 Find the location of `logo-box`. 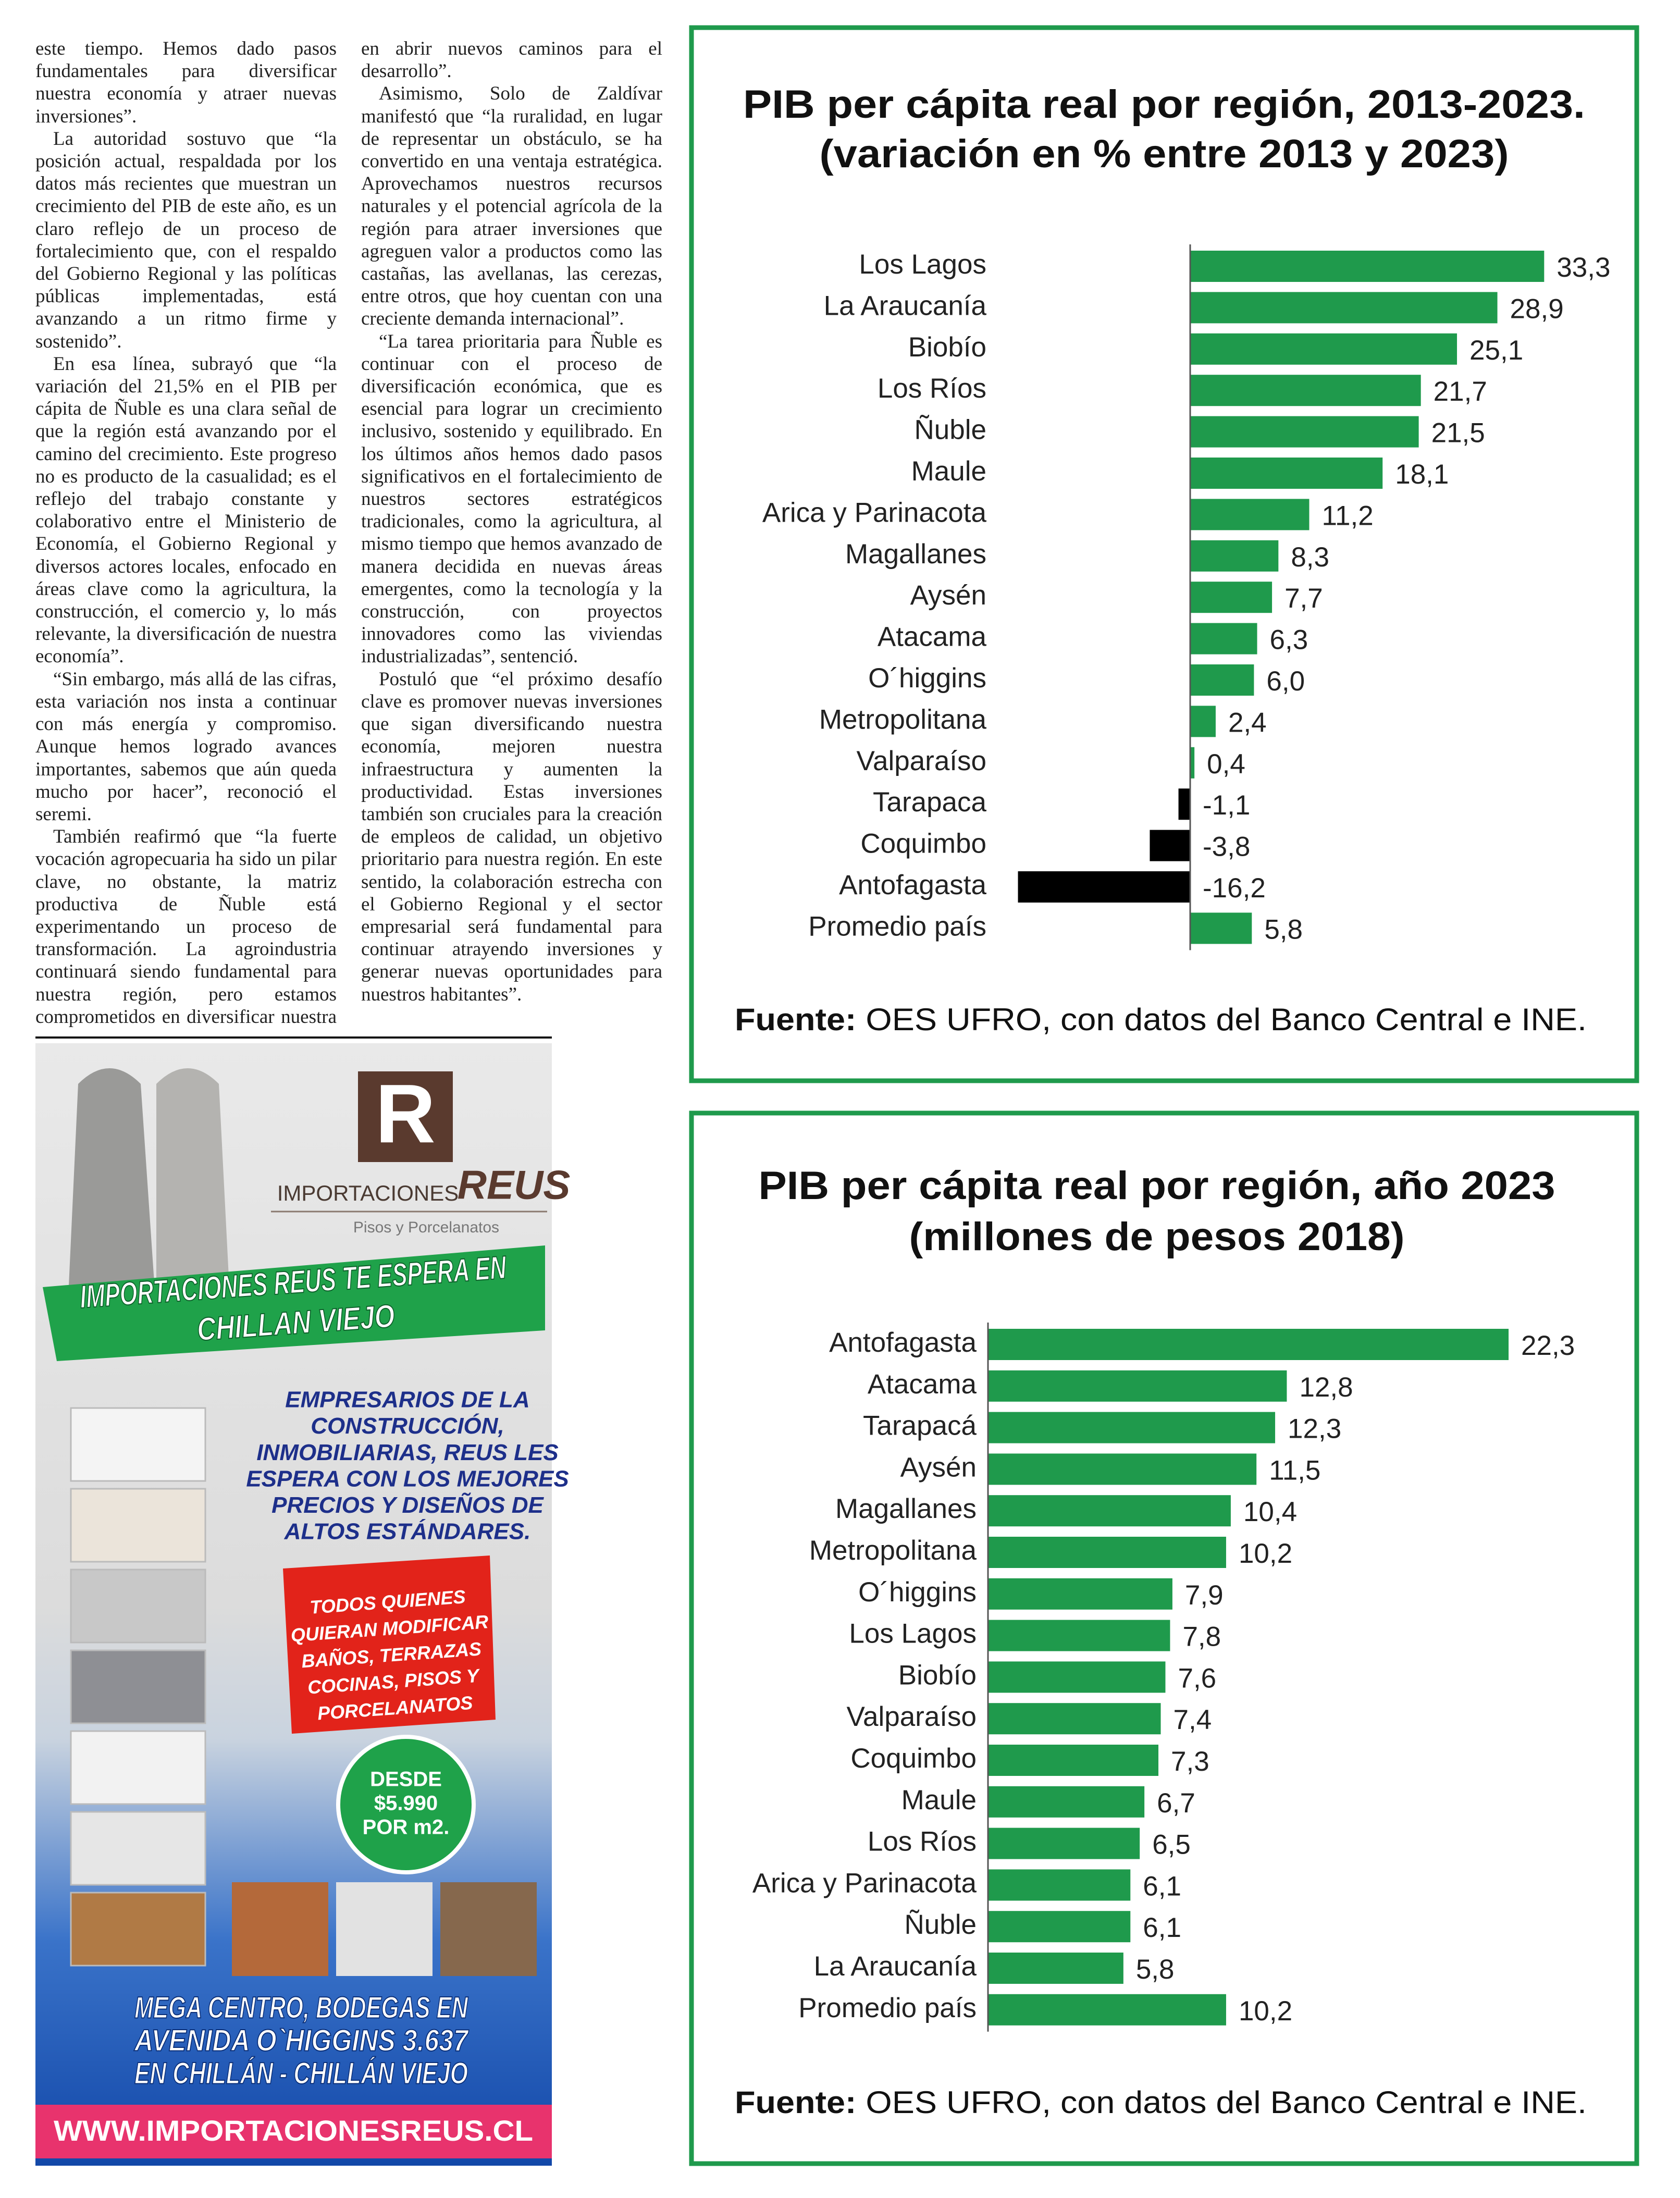

logo-box is located at coordinates (405, 1117).